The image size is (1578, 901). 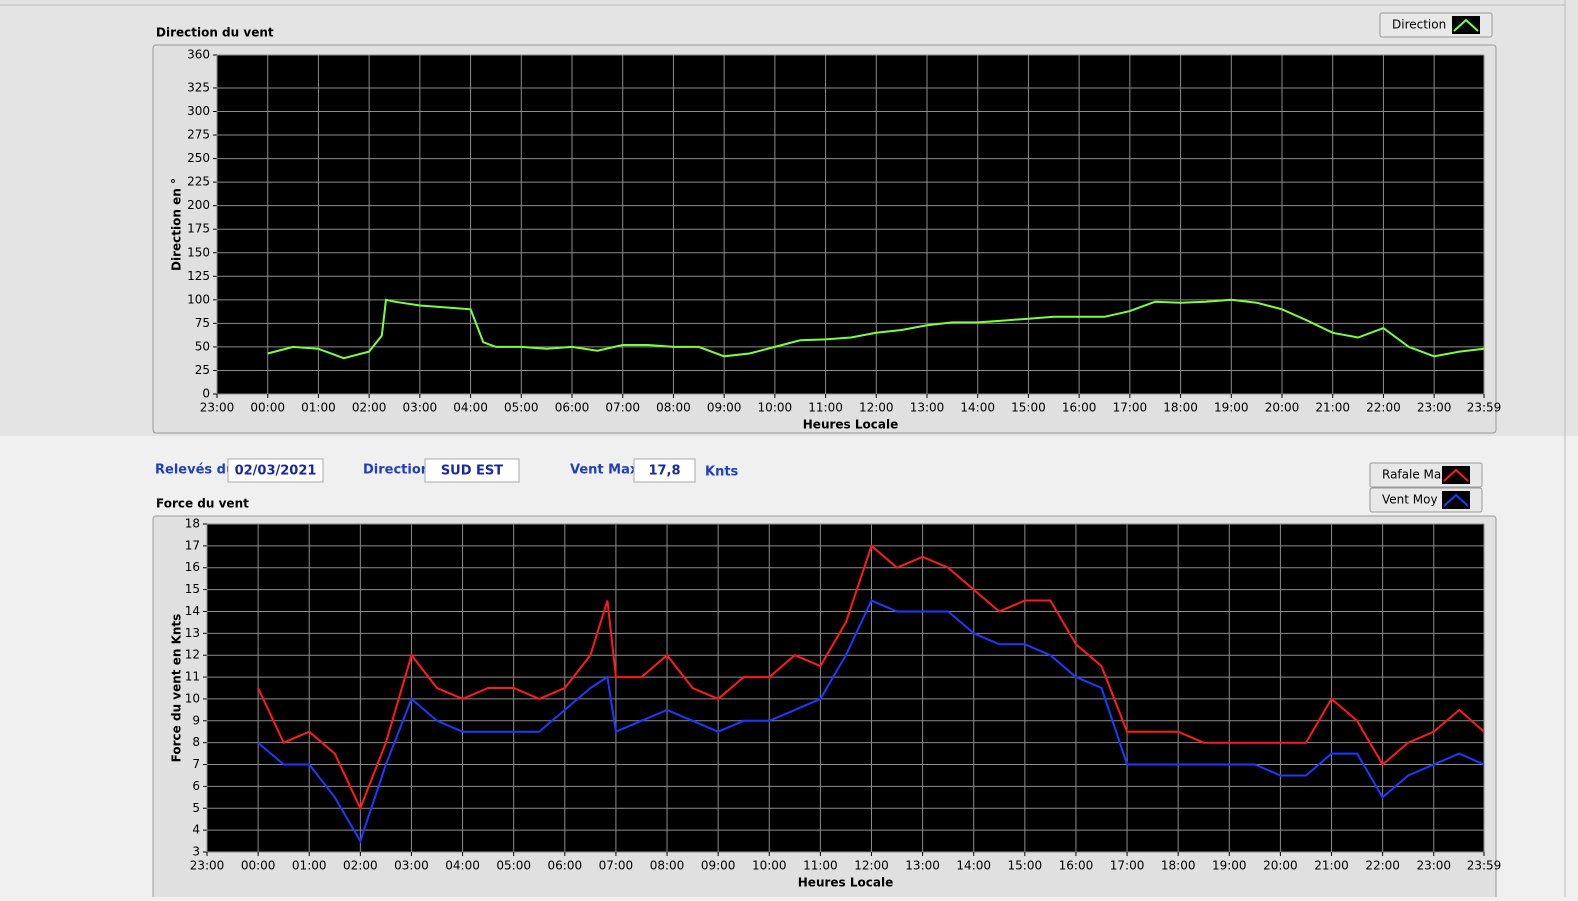 I want to click on field-label: Relevés du, so click(x=195, y=470).